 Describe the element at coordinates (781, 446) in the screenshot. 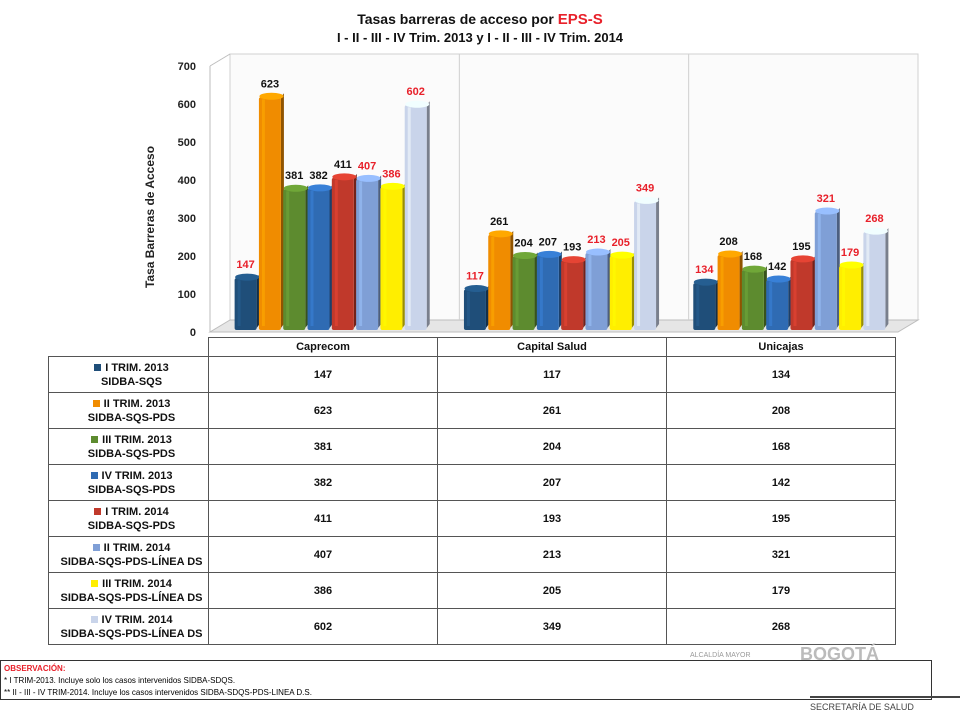

I see `table-value-cell: 168` at that location.